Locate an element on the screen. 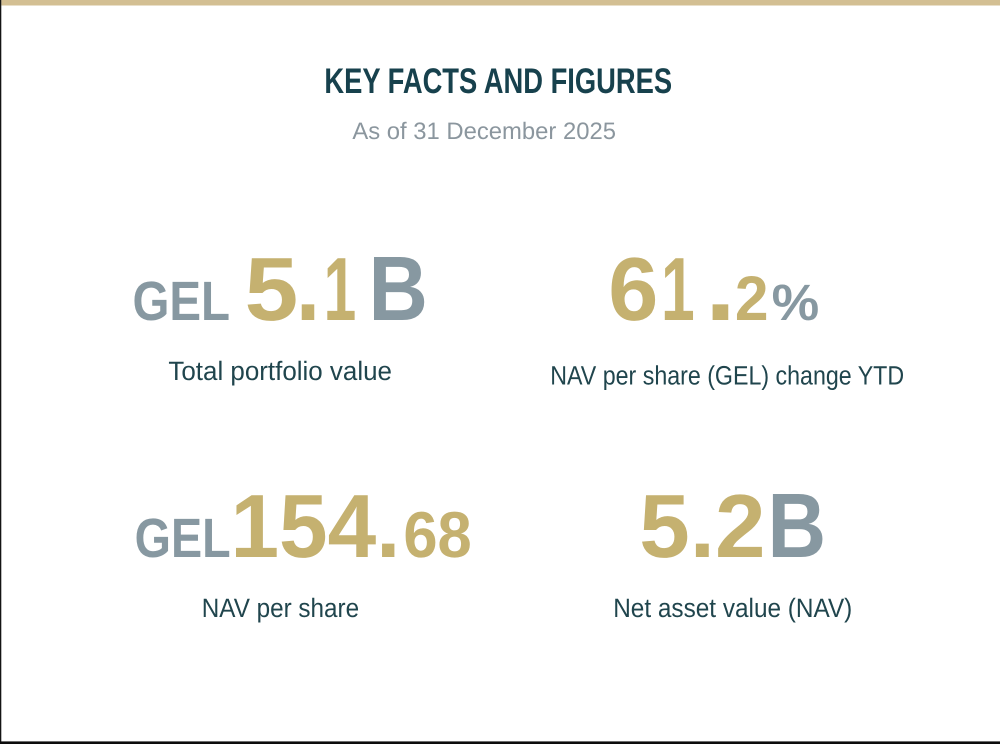 The image size is (1000, 744). svg-text: Net asset value (NAV) is located at coordinates (732, 608).